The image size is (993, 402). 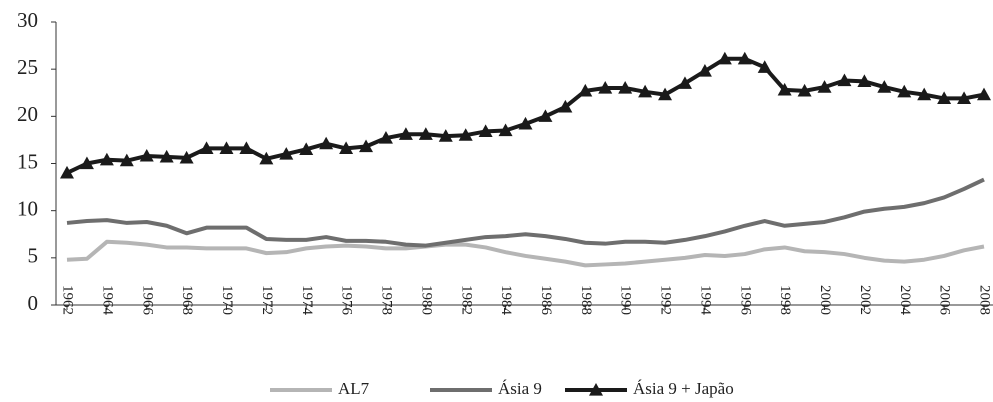 I want to click on x-tick-label: 1974, so click(x=307, y=300).